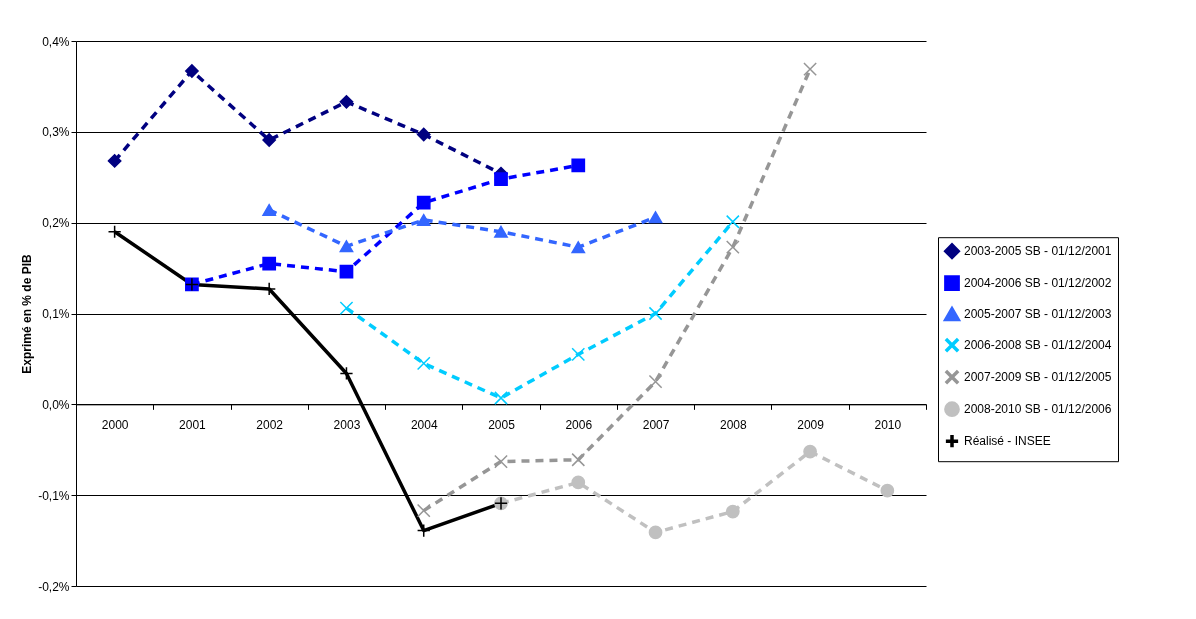  I want to click on y-tick-label: -0,1%, so click(54, 495).